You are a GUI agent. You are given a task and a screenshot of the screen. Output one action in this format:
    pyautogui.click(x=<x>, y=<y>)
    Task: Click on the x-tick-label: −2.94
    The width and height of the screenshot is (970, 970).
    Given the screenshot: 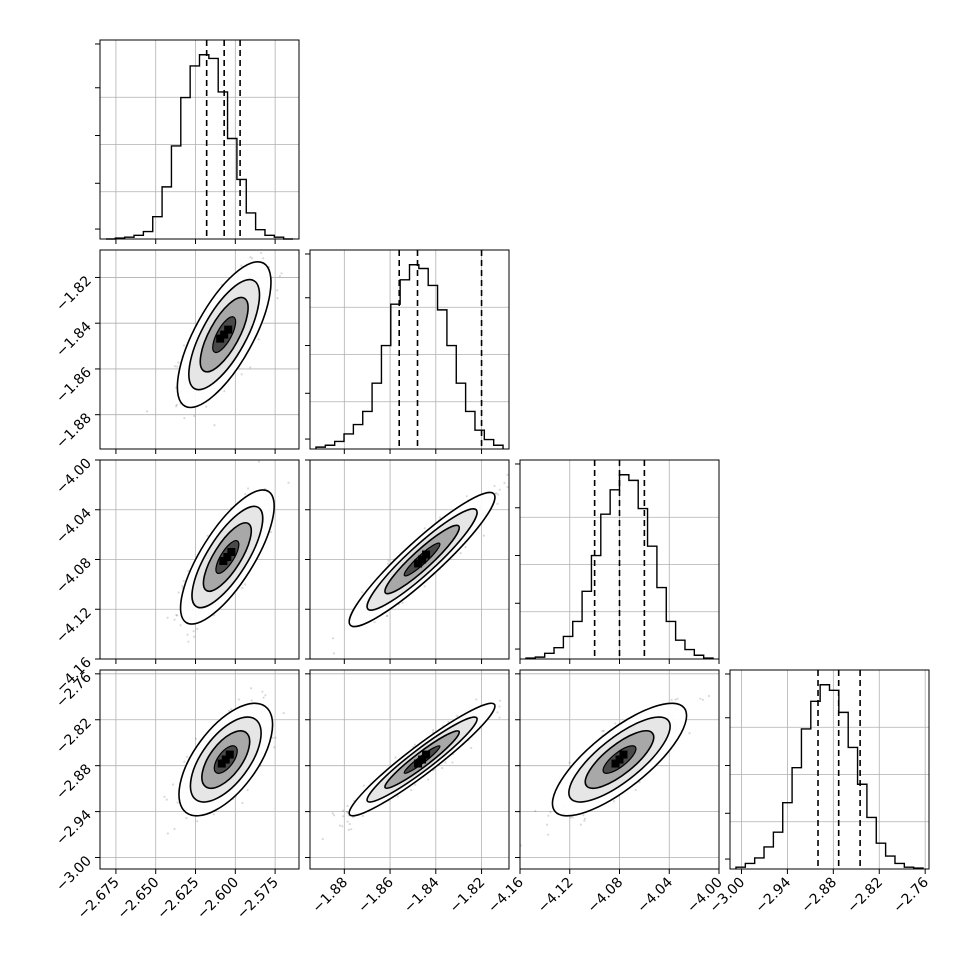 What is the action you would take?
    pyautogui.click(x=774, y=895)
    